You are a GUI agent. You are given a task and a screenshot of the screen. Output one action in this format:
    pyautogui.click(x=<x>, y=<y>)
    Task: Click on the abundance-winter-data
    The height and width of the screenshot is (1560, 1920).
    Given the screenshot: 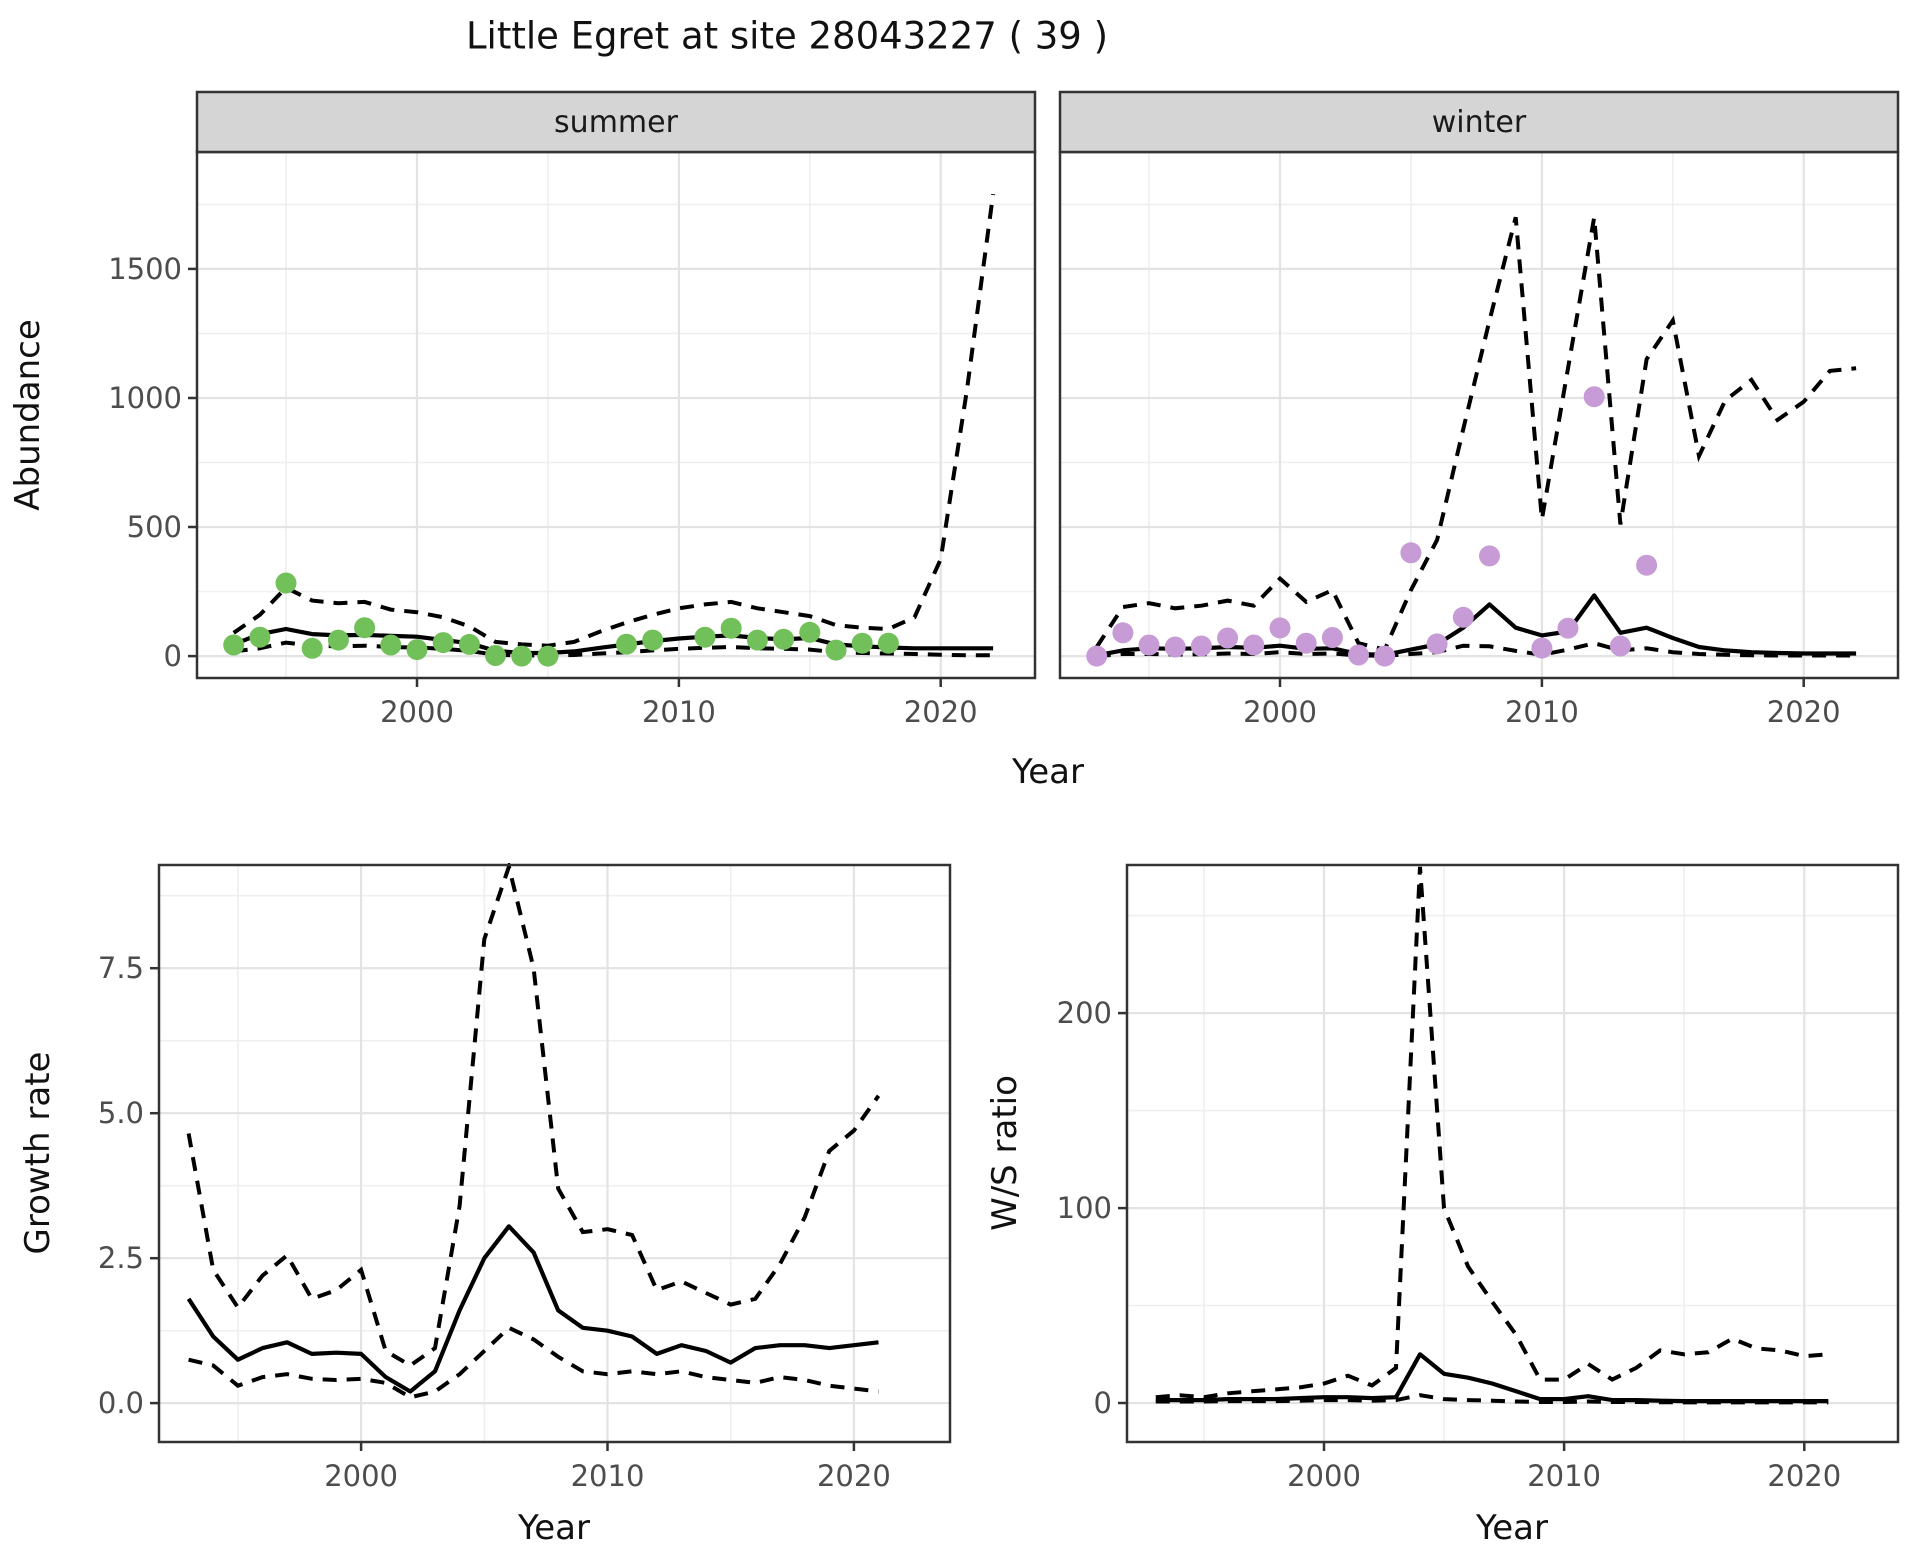 What is the action you would take?
    pyautogui.click(x=1471, y=441)
    